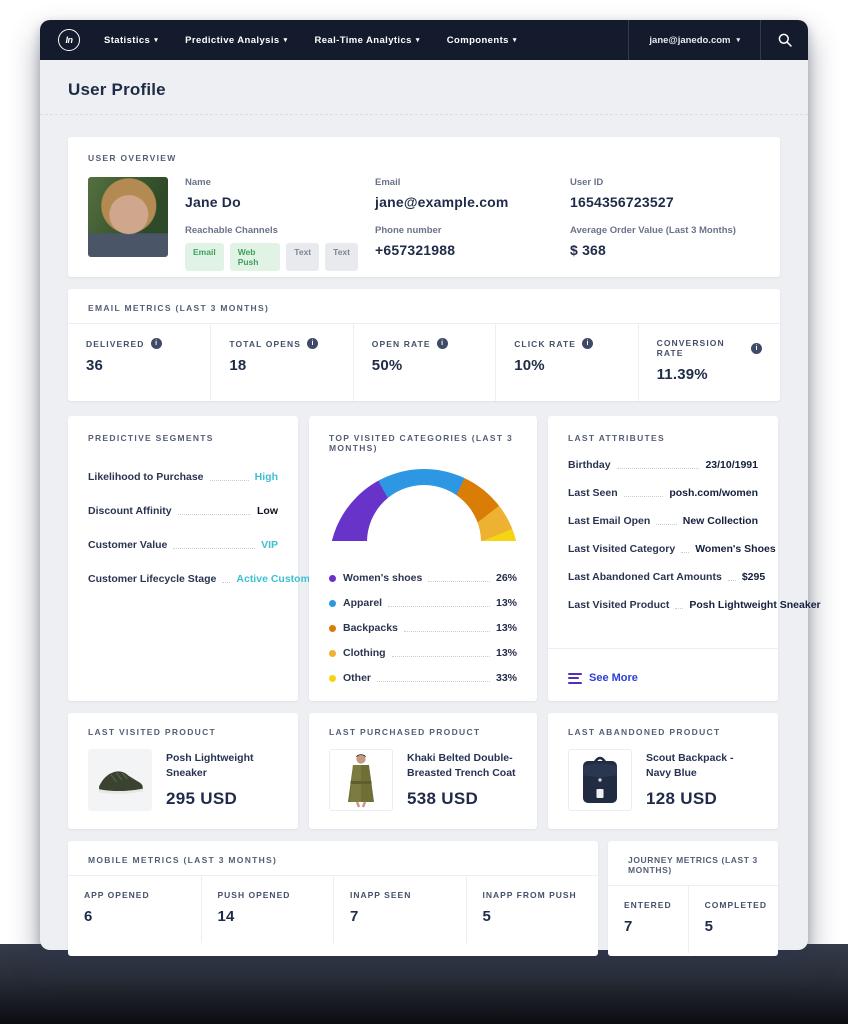 The height and width of the screenshot is (1024, 848). I want to click on phone-field: Phone number +657321988, so click(415, 241).